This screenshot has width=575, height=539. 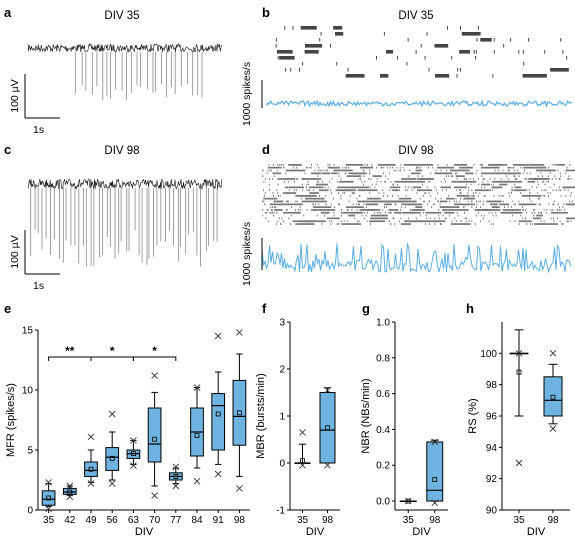 What do you see at coordinates (113, 520) in the screenshot?
I see `x-tick-label: 56` at bounding box center [113, 520].